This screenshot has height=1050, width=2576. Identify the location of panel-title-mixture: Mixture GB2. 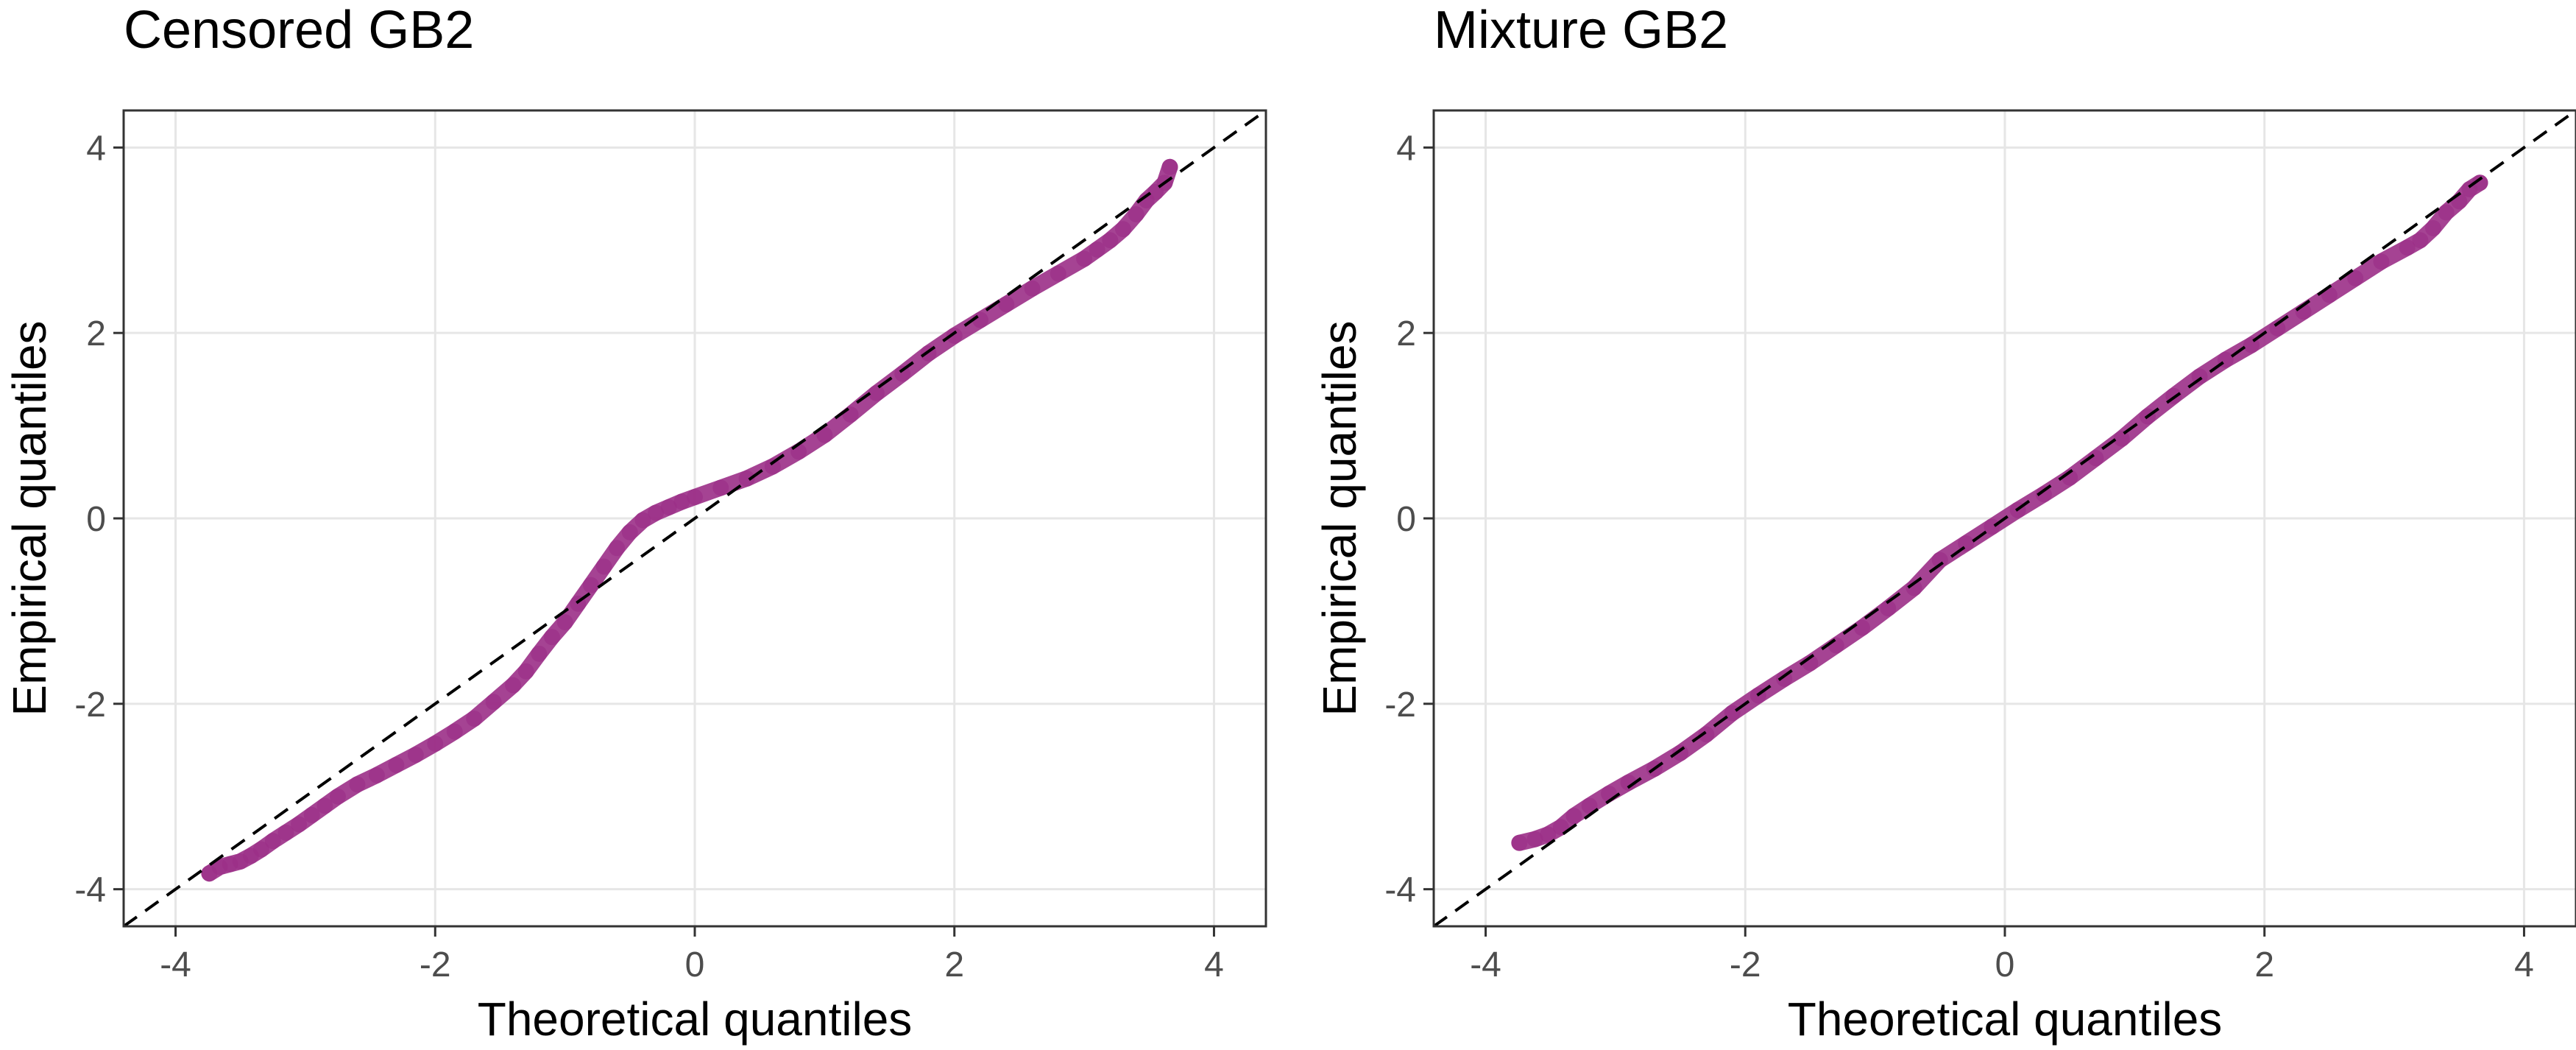
(1581, 30).